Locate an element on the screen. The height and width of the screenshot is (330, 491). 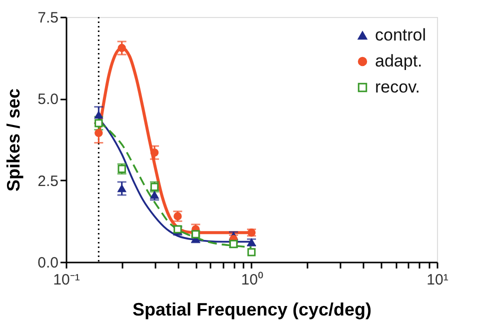
x-tick-label: 10¹ is located at coordinates (437, 280).